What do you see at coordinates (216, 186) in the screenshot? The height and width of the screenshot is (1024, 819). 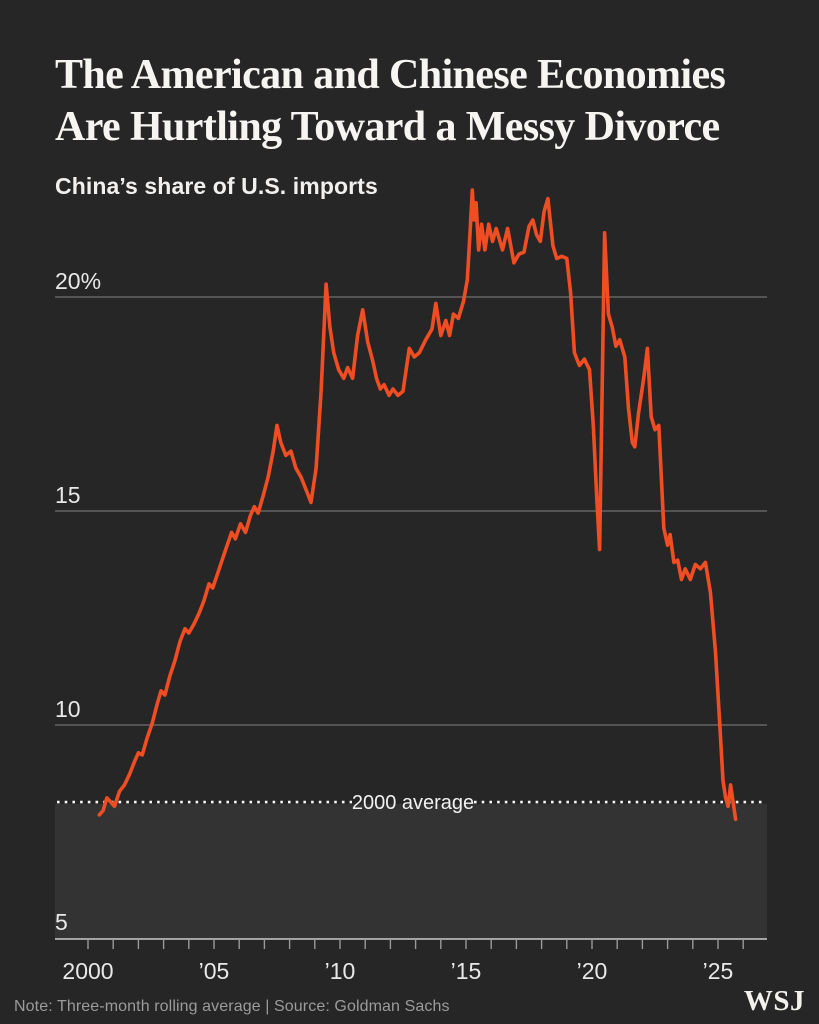 I see `chart-subtitle: China’s share of U.S. imports` at bounding box center [216, 186].